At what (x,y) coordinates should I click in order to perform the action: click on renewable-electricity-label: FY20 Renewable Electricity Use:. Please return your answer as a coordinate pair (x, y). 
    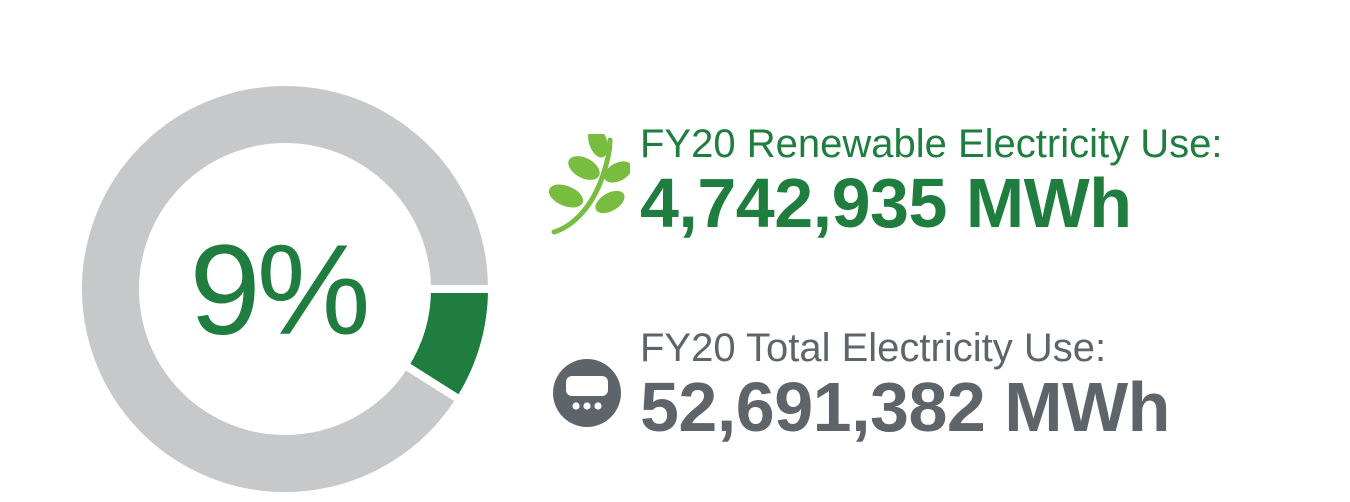
    Looking at the image, I should click on (931, 144).